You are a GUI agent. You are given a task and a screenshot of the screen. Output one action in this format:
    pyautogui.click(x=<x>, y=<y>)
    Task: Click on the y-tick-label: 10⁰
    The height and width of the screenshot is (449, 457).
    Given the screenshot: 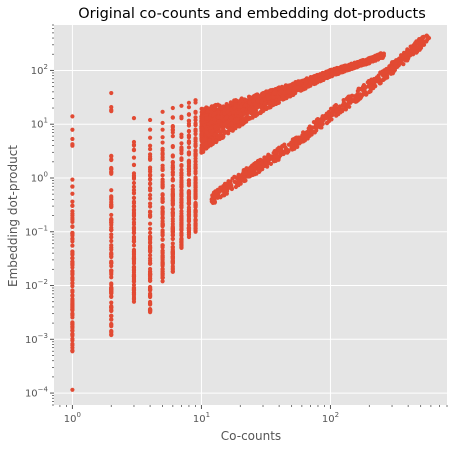 What is the action you would take?
    pyautogui.click(x=39, y=177)
    